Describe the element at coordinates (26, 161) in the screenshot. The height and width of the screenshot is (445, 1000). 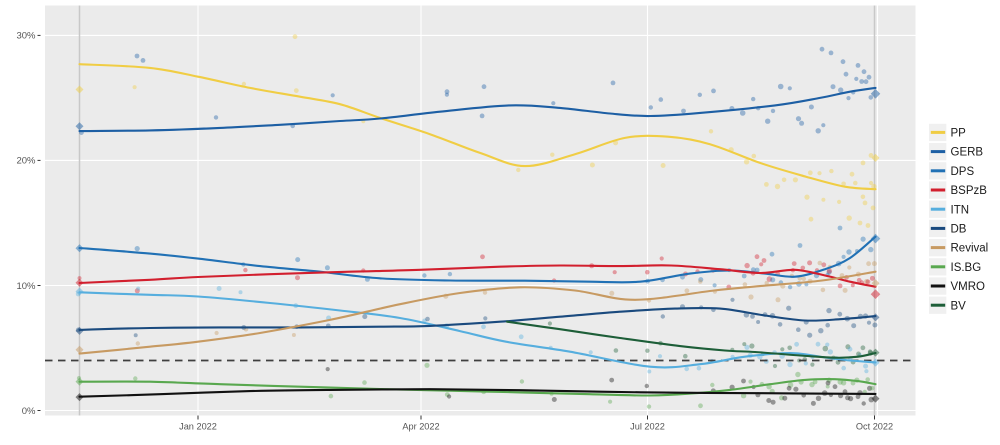
I see `svg-text: 20%` at that location.